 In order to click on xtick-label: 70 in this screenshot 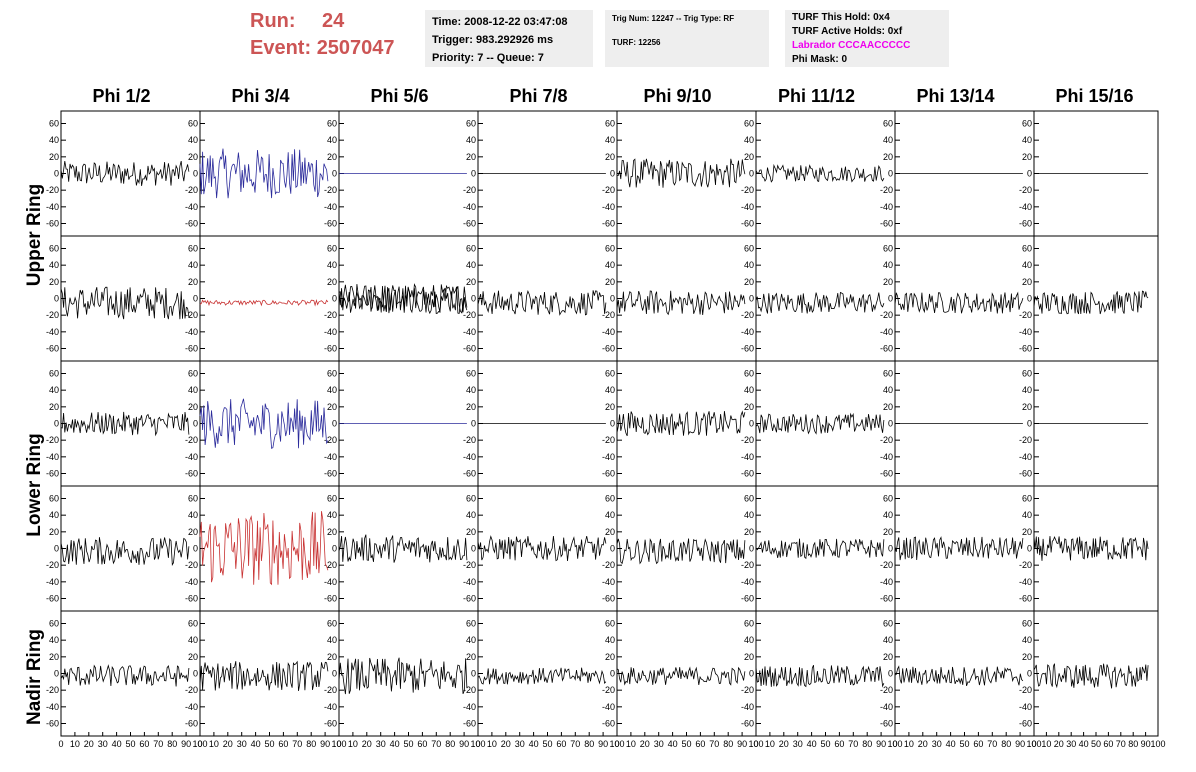, I will do `click(575, 744)`.